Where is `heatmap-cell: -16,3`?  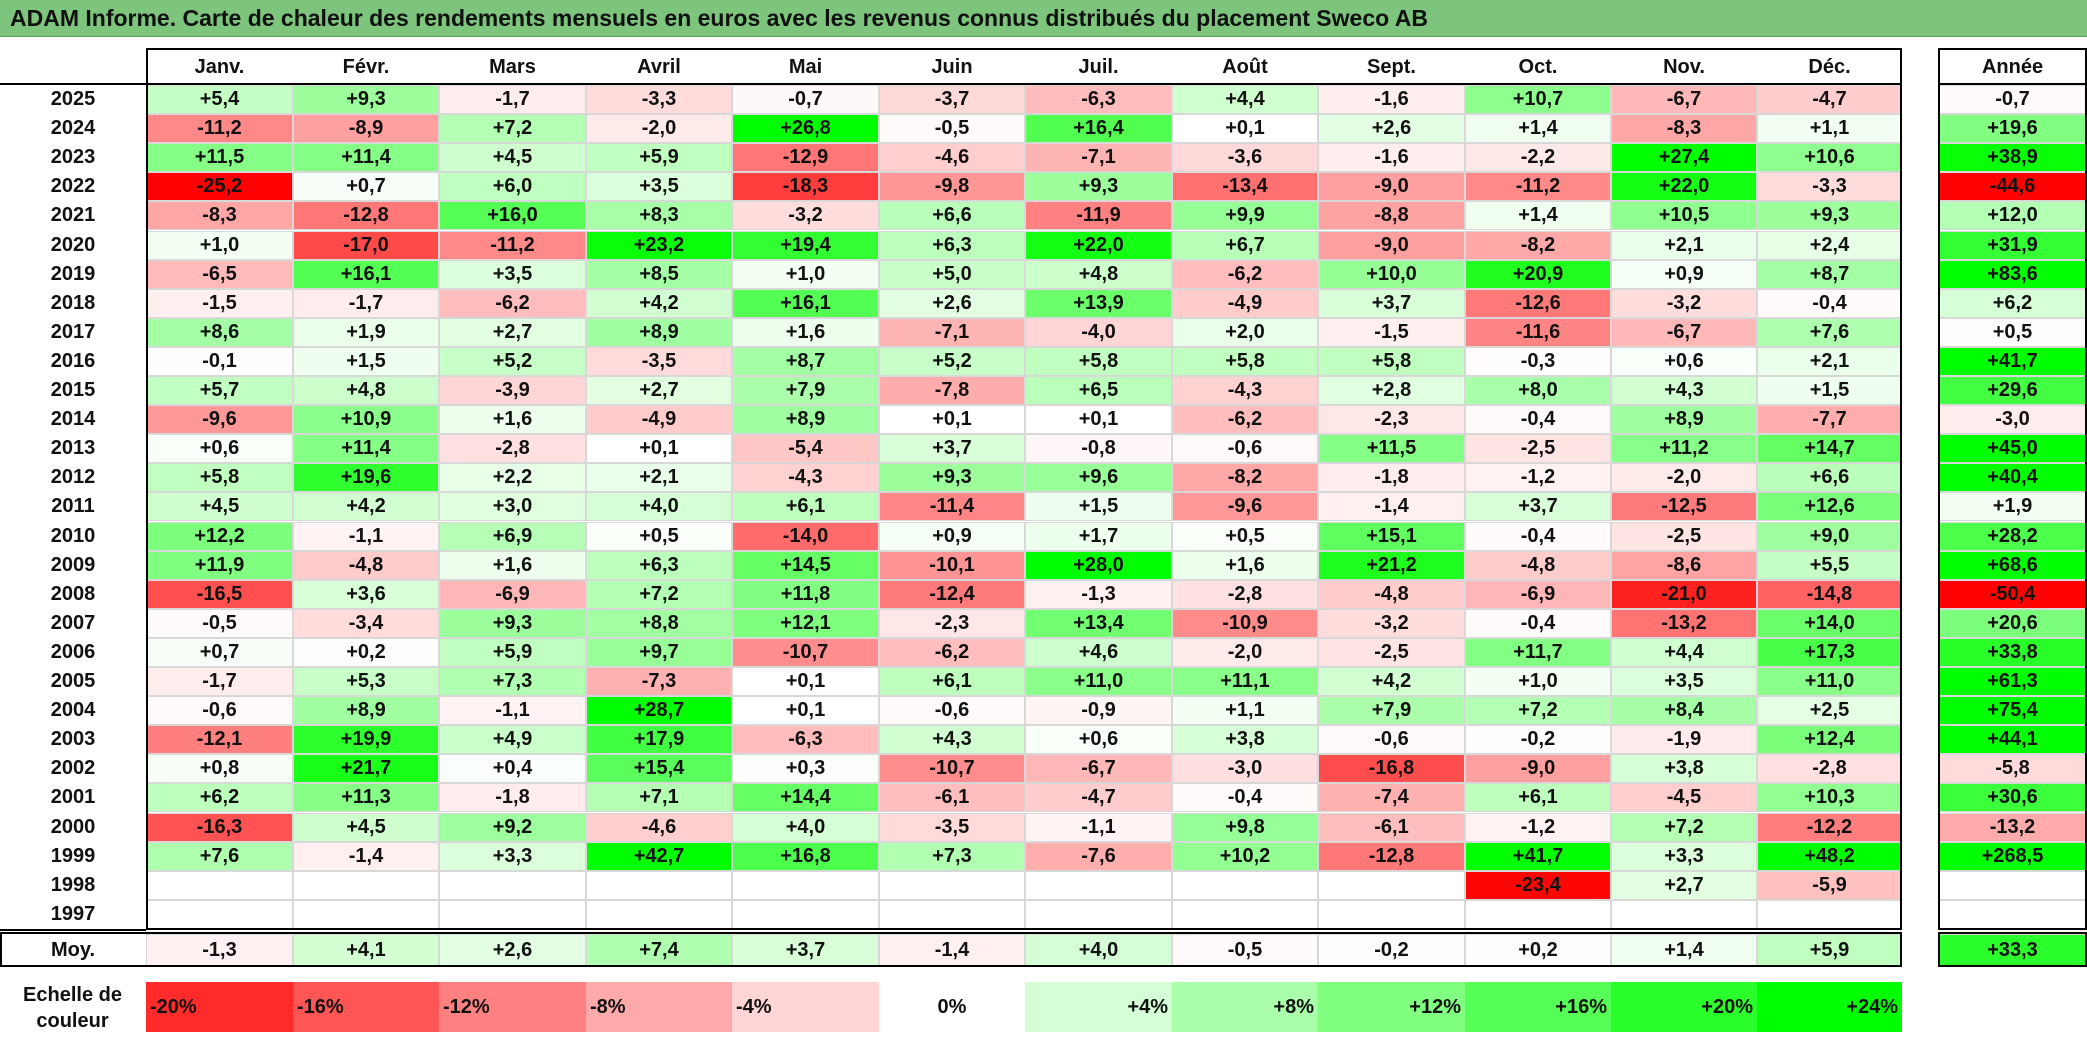
heatmap-cell: -16,3 is located at coordinates (219, 827).